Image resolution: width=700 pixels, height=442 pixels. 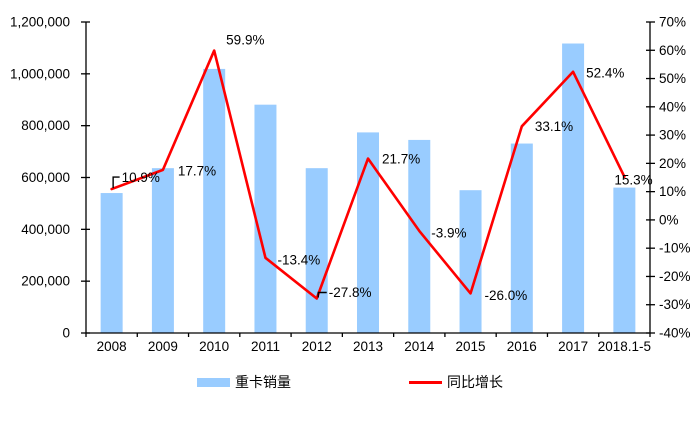 I want to click on x-axis-category-label: 2014, so click(x=419, y=346).